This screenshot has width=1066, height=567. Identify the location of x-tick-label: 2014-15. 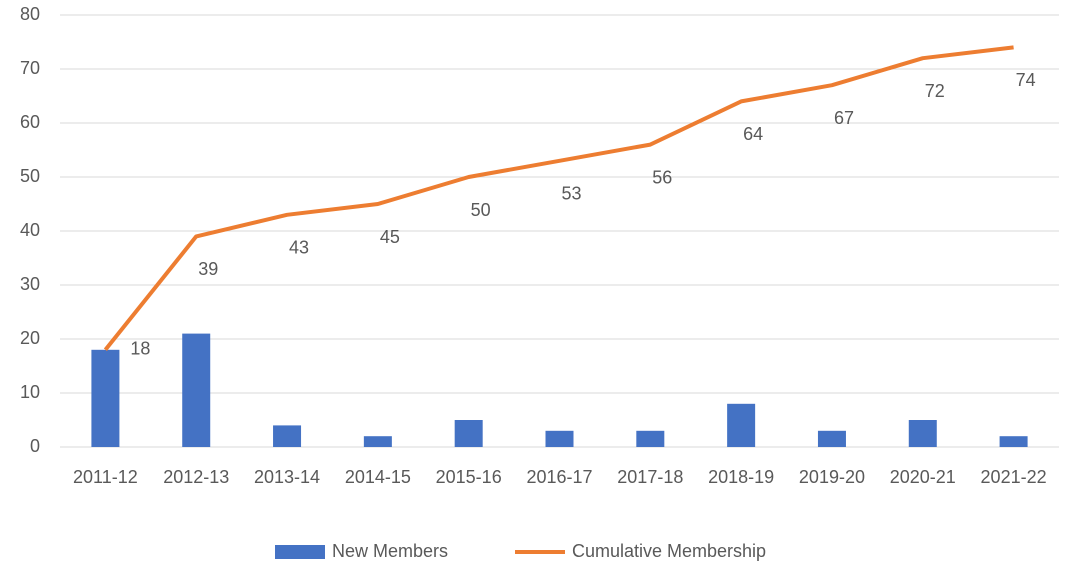
(378, 477).